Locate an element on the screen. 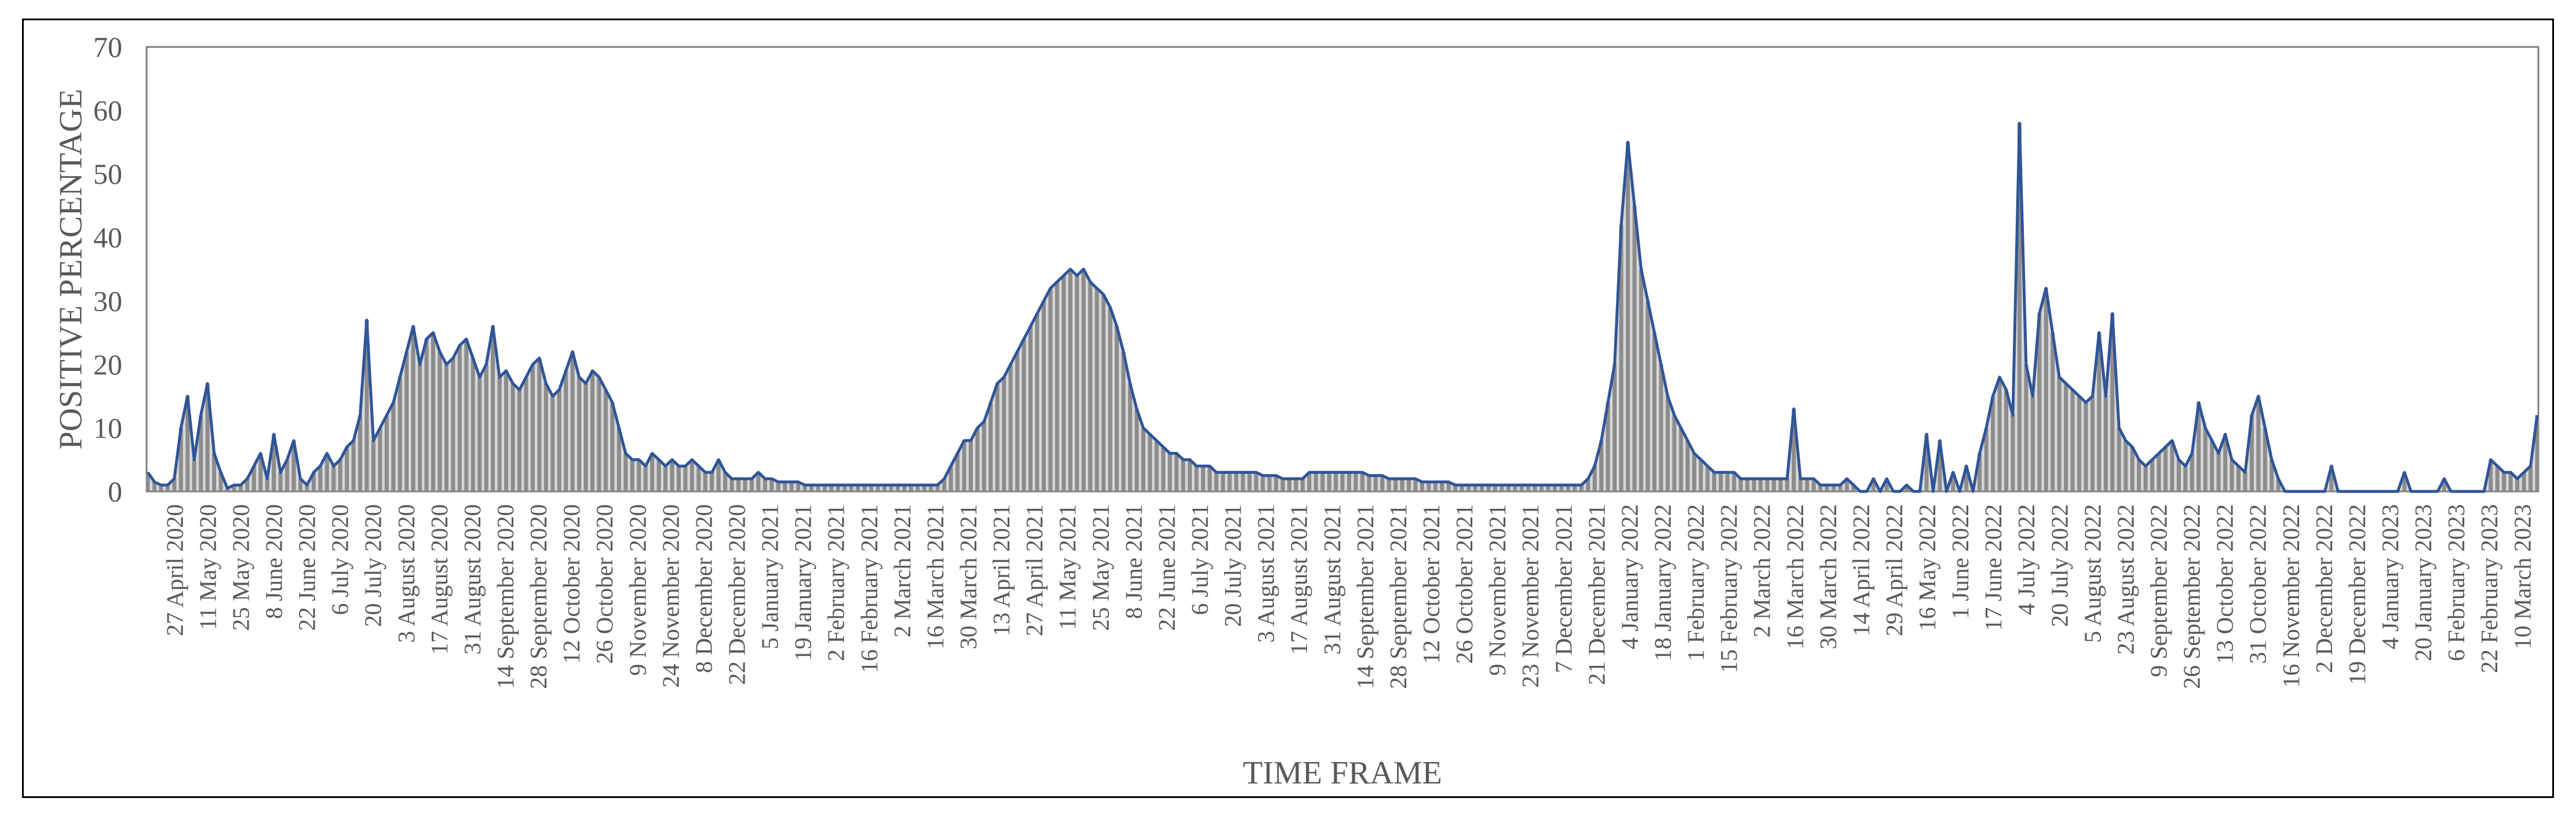 This screenshot has width=2576, height=820. x-tick-label: 8 June 2021 is located at coordinates (1133, 561).